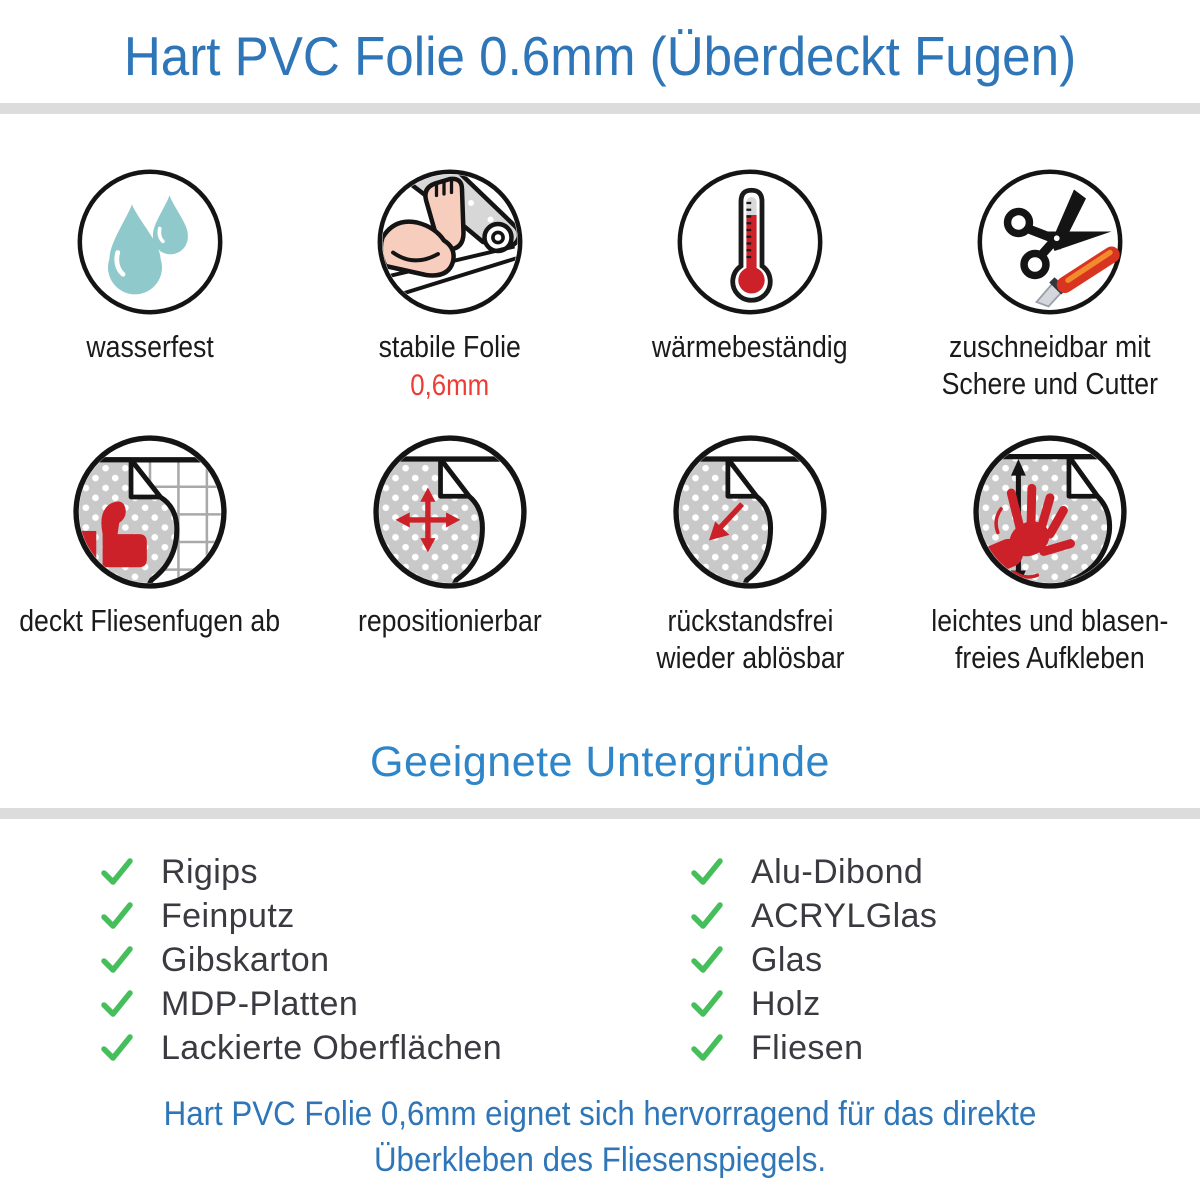 The image size is (1200, 1200). I want to click on item-label: MDP-Platten, so click(260, 1003).